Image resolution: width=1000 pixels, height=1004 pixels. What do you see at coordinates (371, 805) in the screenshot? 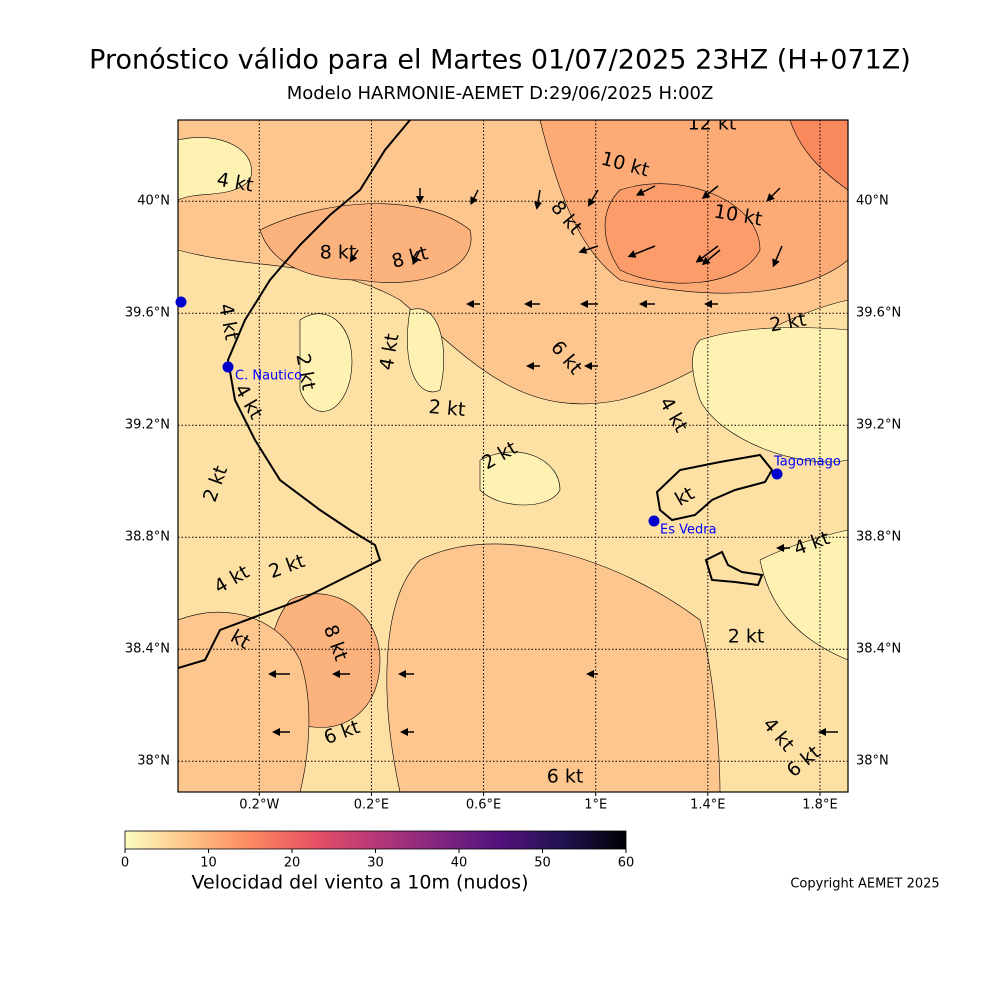
I see `lon-tick-label: 0.2°E` at bounding box center [371, 805].